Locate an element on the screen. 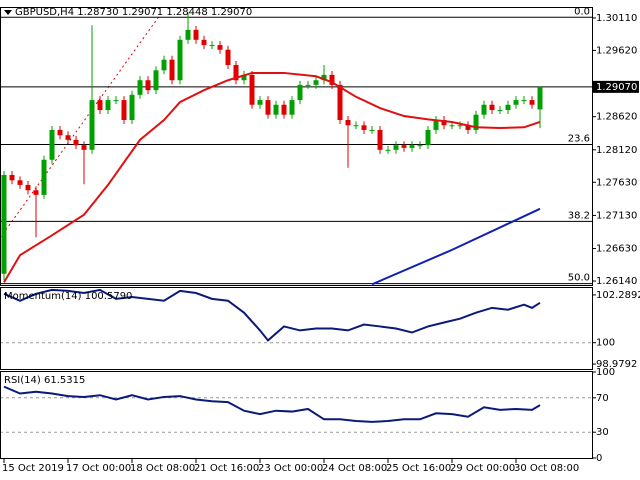 Image resolution: width=640 pixels, height=480 pixels. menu-icon is located at coordinates (8, 12).